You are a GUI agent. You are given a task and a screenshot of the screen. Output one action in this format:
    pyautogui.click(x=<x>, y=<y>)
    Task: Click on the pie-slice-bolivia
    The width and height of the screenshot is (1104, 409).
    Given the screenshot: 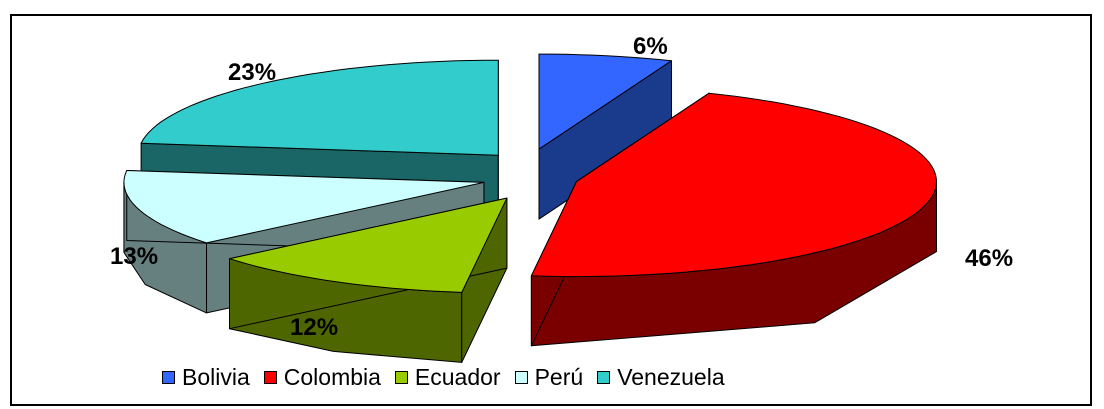 What is the action you would take?
    pyautogui.click(x=605, y=101)
    